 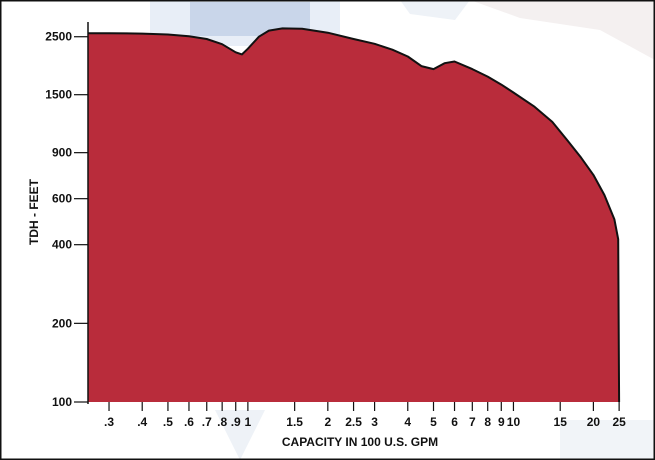 What do you see at coordinates (433, 422) in the screenshot?
I see `x-tick-label: 5` at bounding box center [433, 422].